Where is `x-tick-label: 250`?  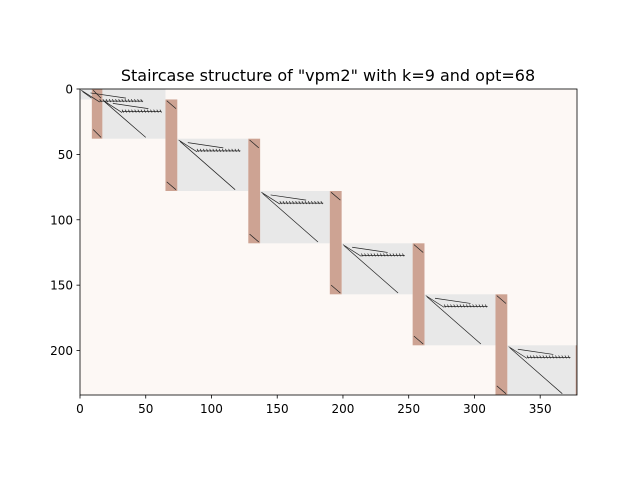 x-tick-label: 250 is located at coordinates (408, 409).